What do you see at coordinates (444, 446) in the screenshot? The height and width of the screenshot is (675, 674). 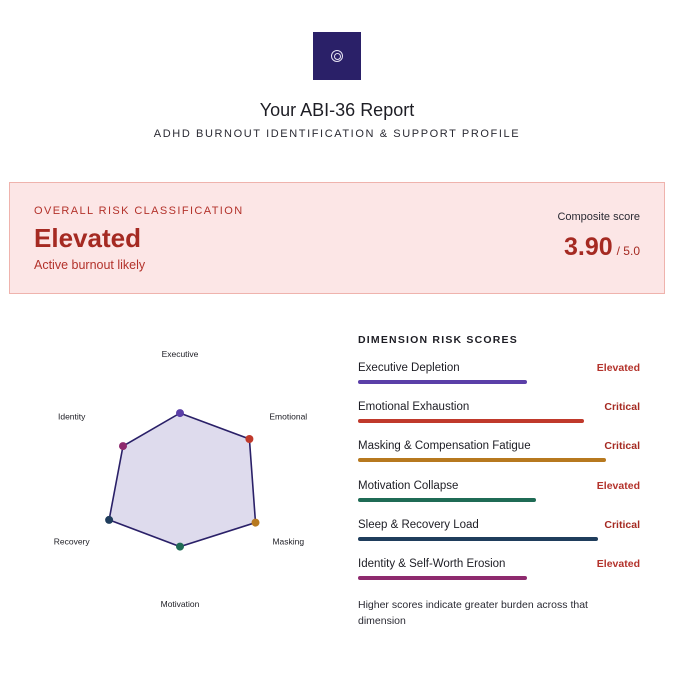 I see `dimension-name: Masking & Compensation Fatigue` at bounding box center [444, 446].